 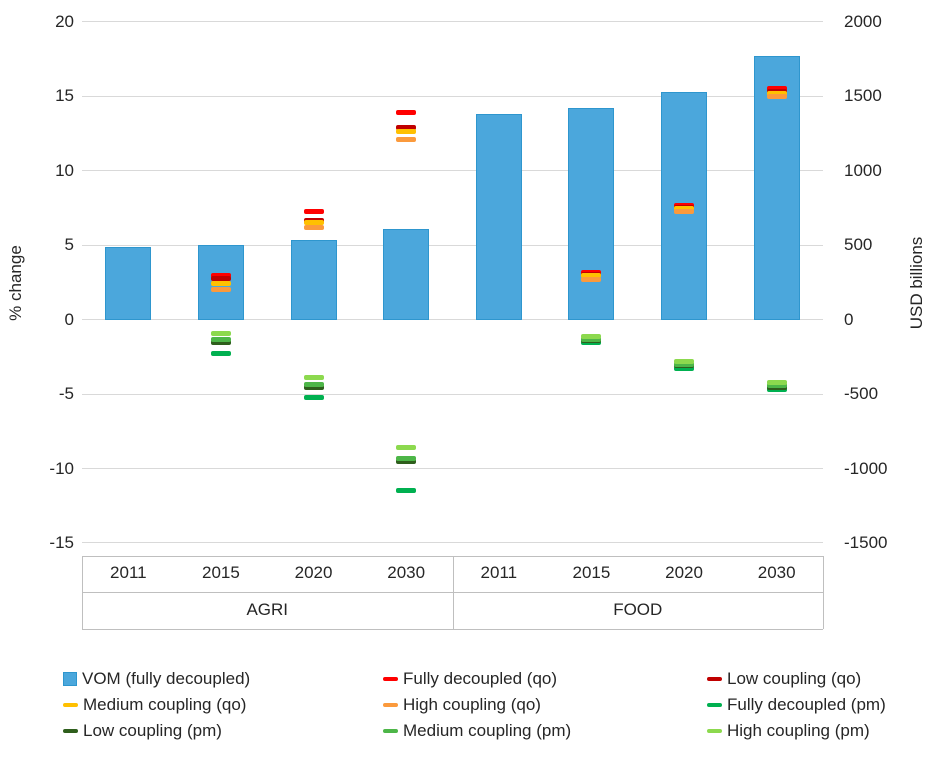 What do you see at coordinates (858, 245) in the screenshot?
I see `right-axis-tick-label: 500` at bounding box center [858, 245].